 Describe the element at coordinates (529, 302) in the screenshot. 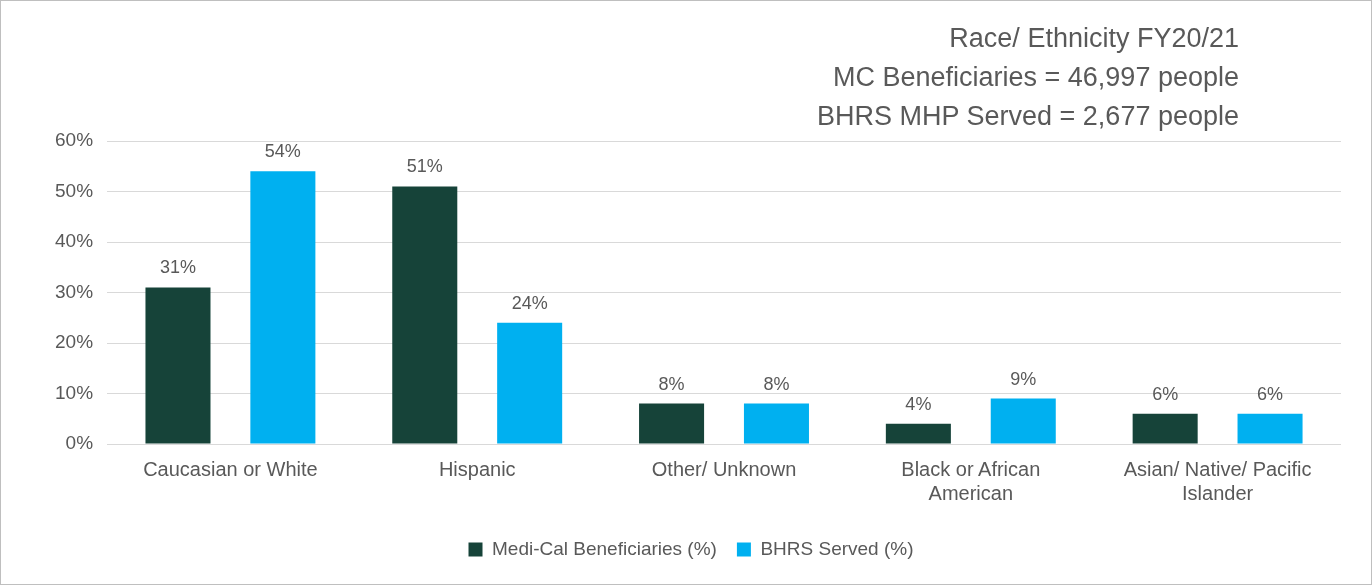

I see `data-label: 24%` at that location.